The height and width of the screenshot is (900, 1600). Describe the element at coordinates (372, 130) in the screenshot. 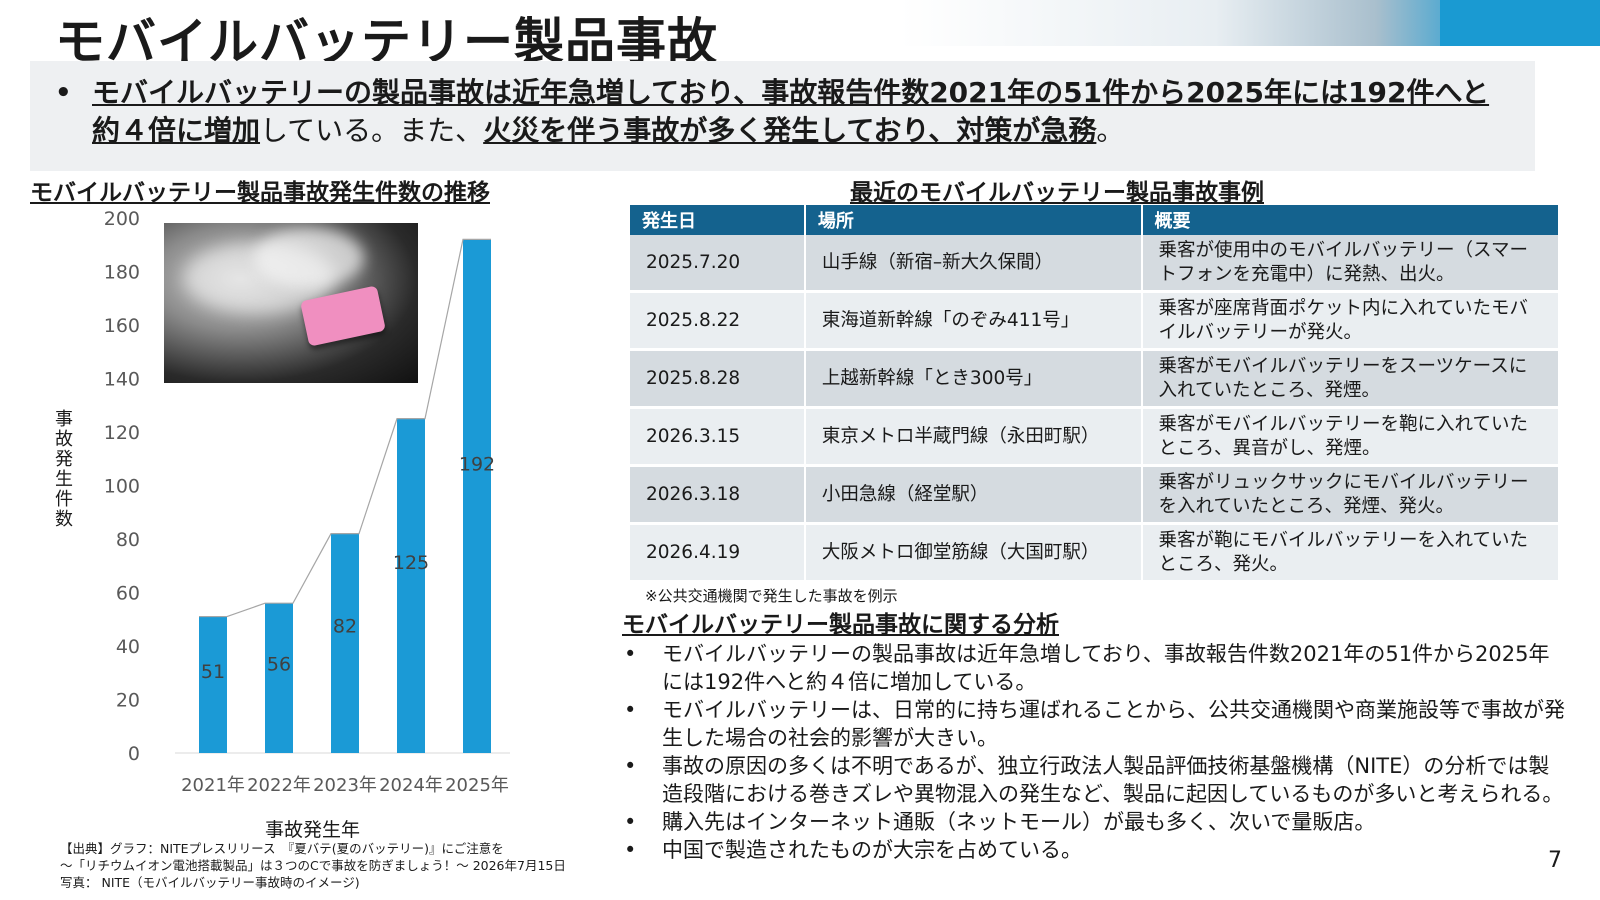

I see `summary-plain-1: している。また、` at that location.